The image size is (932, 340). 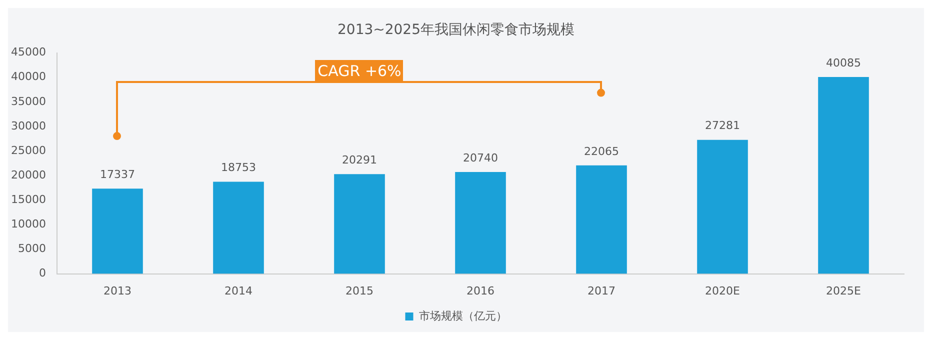 What do you see at coordinates (722, 125) in the screenshot?
I see `data-label: 27281` at bounding box center [722, 125].